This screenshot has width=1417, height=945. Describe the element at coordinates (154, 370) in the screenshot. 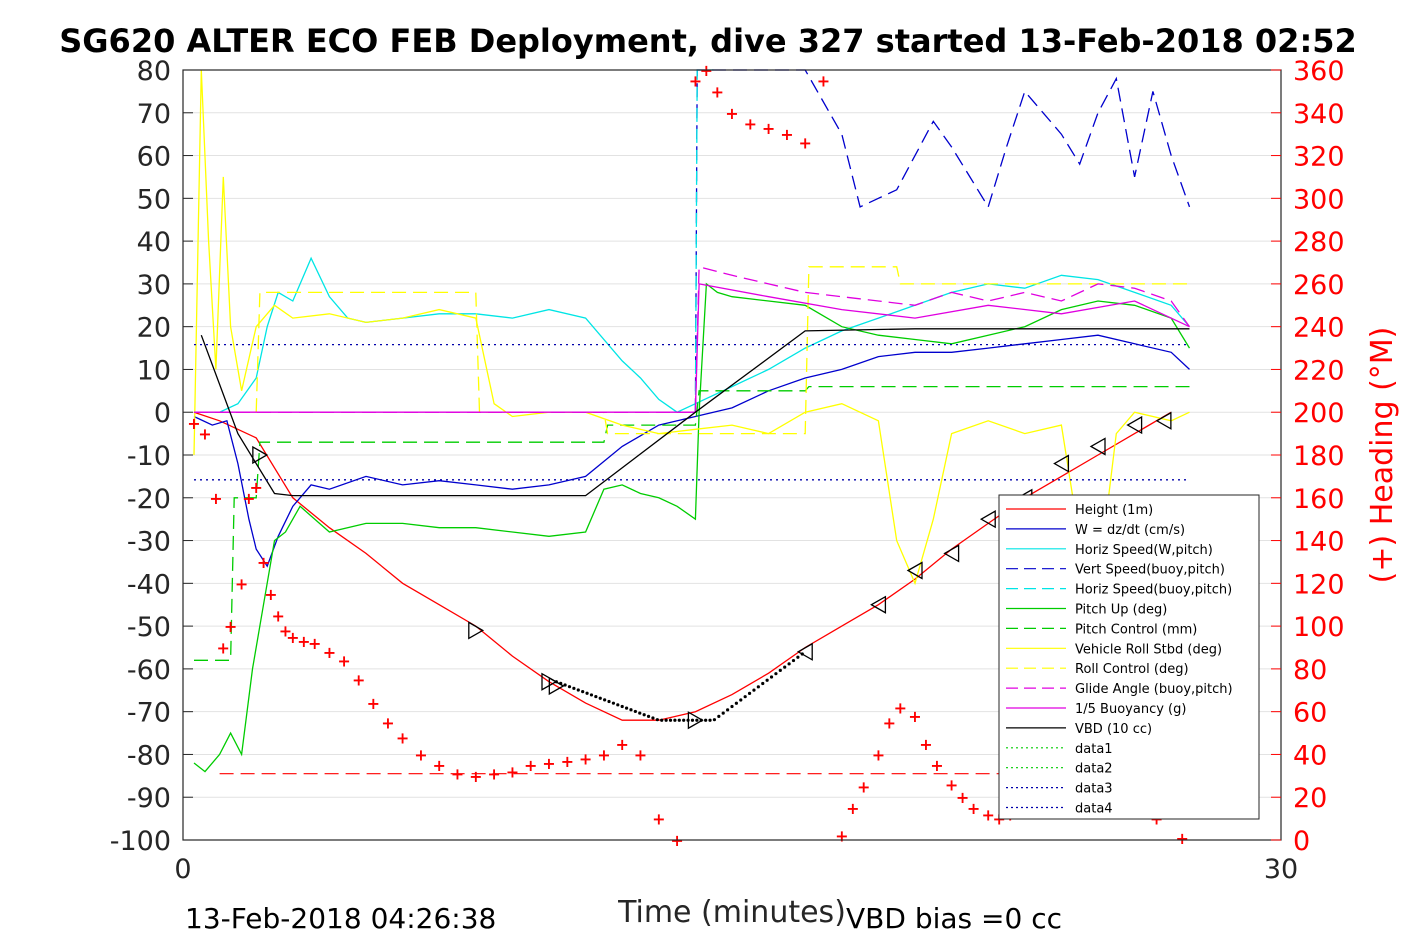

I see `y-tick-label: 10` at that location.